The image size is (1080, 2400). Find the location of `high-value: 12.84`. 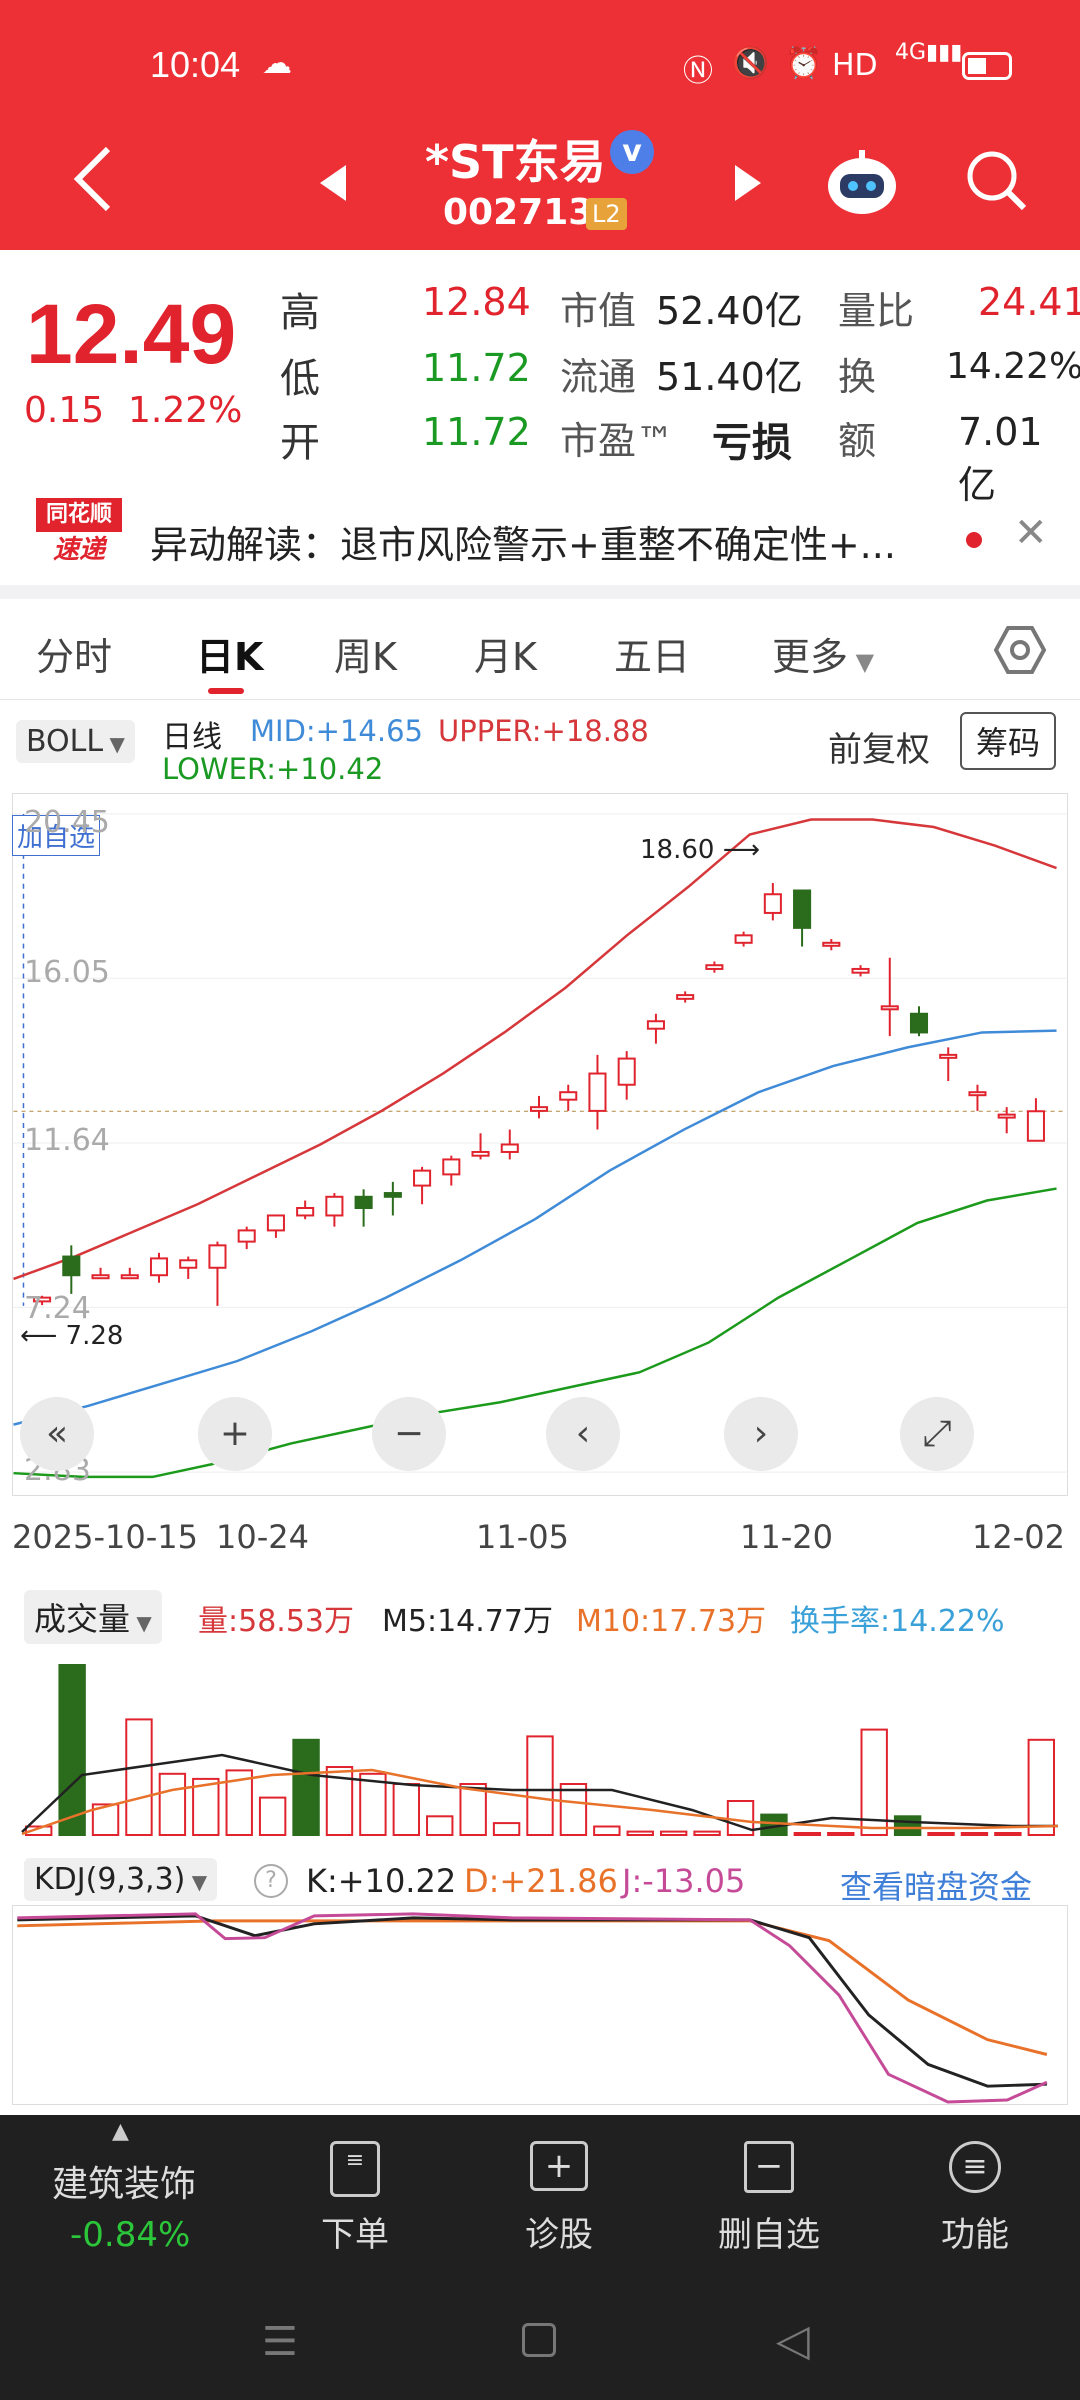

high-value: 12.84 is located at coordinates (476, 302).